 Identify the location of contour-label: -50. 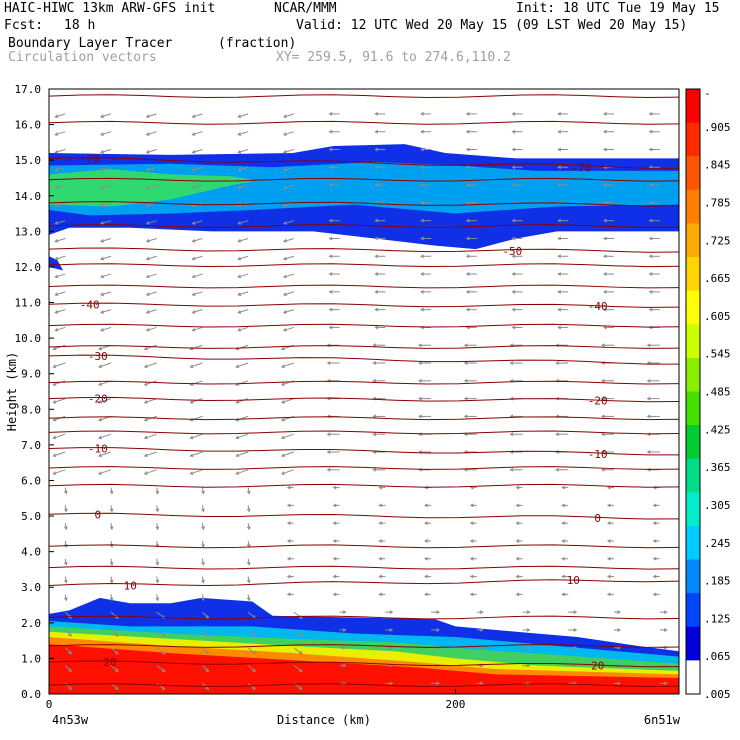
(512, 251).